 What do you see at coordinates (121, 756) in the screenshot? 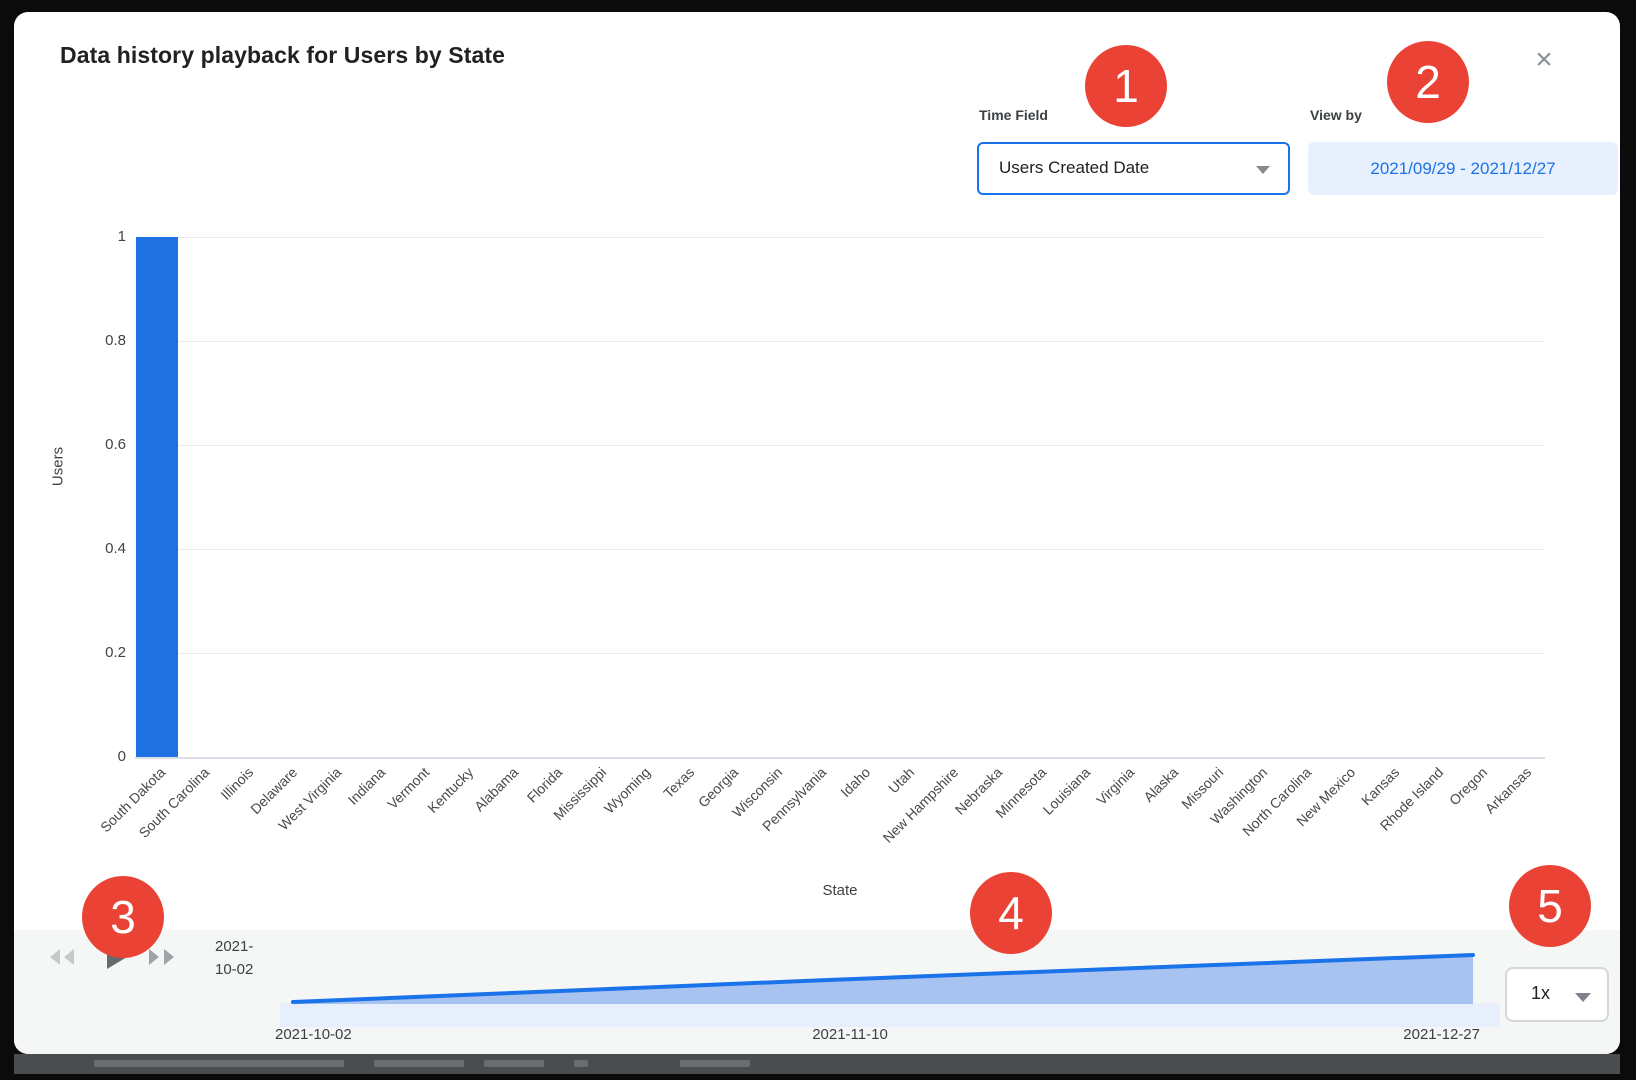
I see `y-axis-tick-label: 0` at bounding box center [121, 756].